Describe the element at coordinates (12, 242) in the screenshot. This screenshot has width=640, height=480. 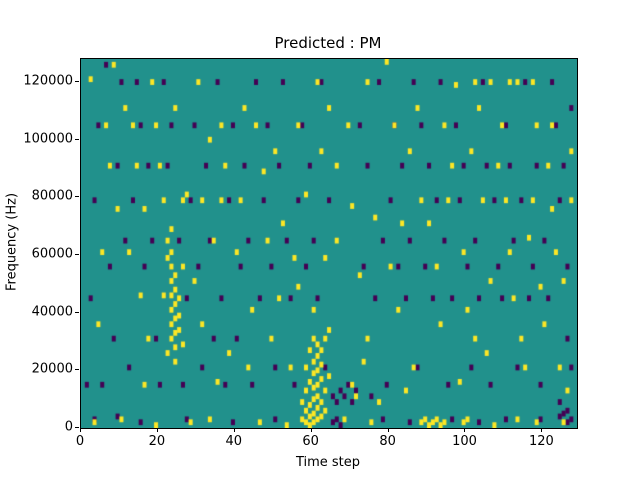
I see `y-axis-label: Frequency (Hz)` at that location.